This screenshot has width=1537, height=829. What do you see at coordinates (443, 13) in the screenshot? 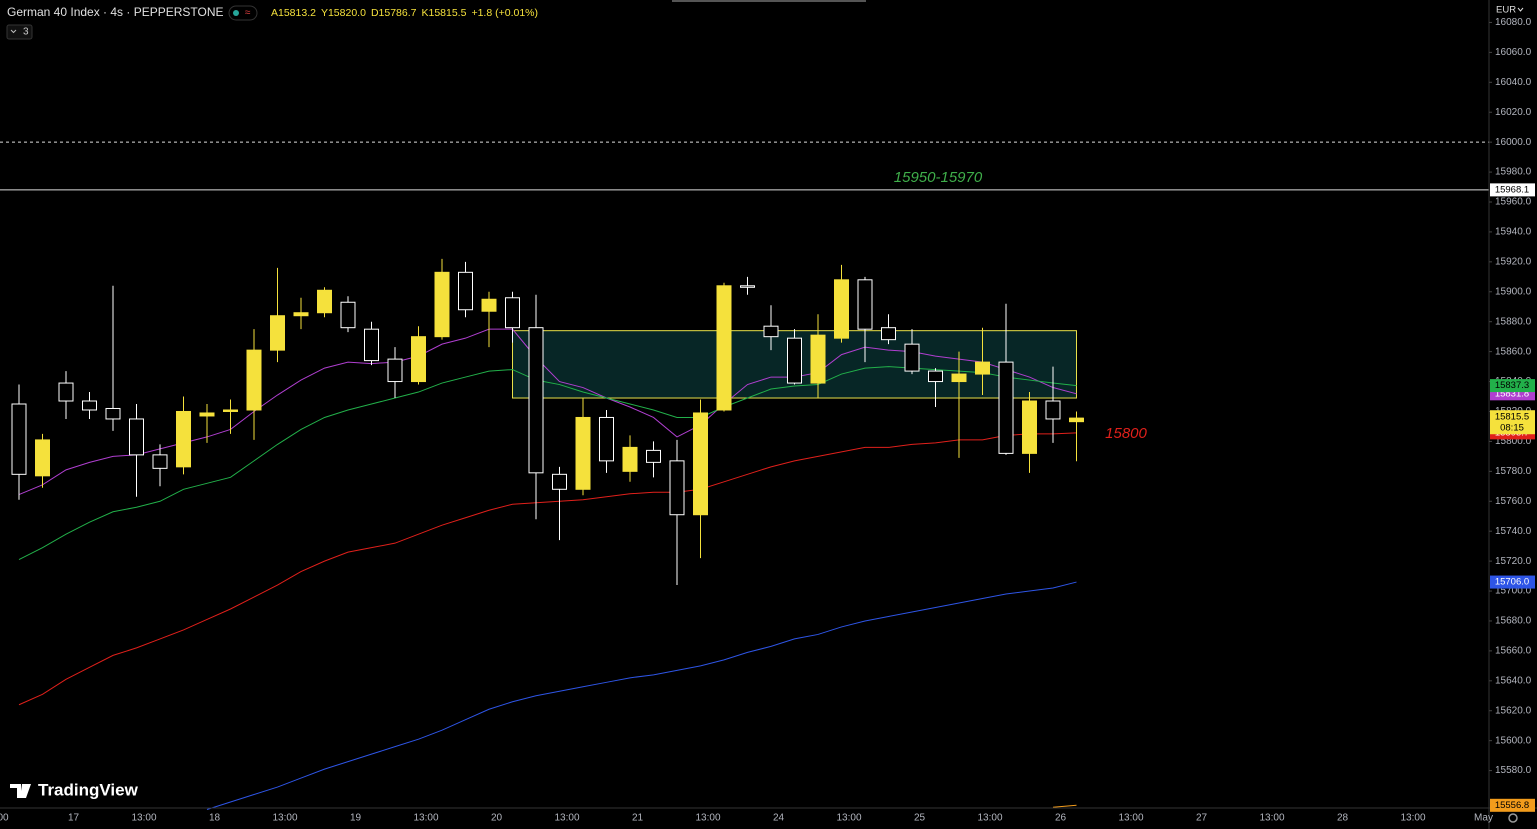
I see `ohlc-value: K15815.5` at bounding box center [443, 13].